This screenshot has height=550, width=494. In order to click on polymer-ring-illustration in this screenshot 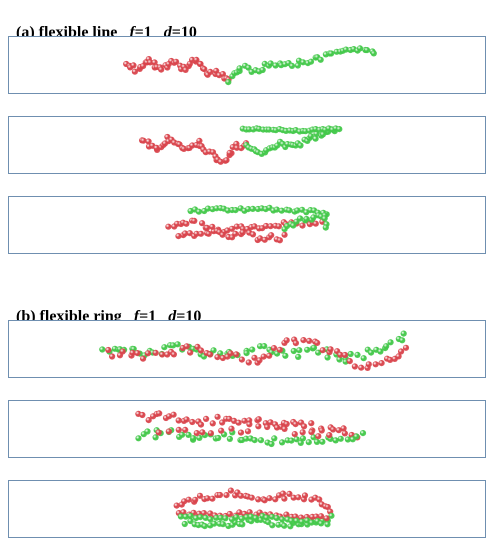, I will do `click(251, 429)`.